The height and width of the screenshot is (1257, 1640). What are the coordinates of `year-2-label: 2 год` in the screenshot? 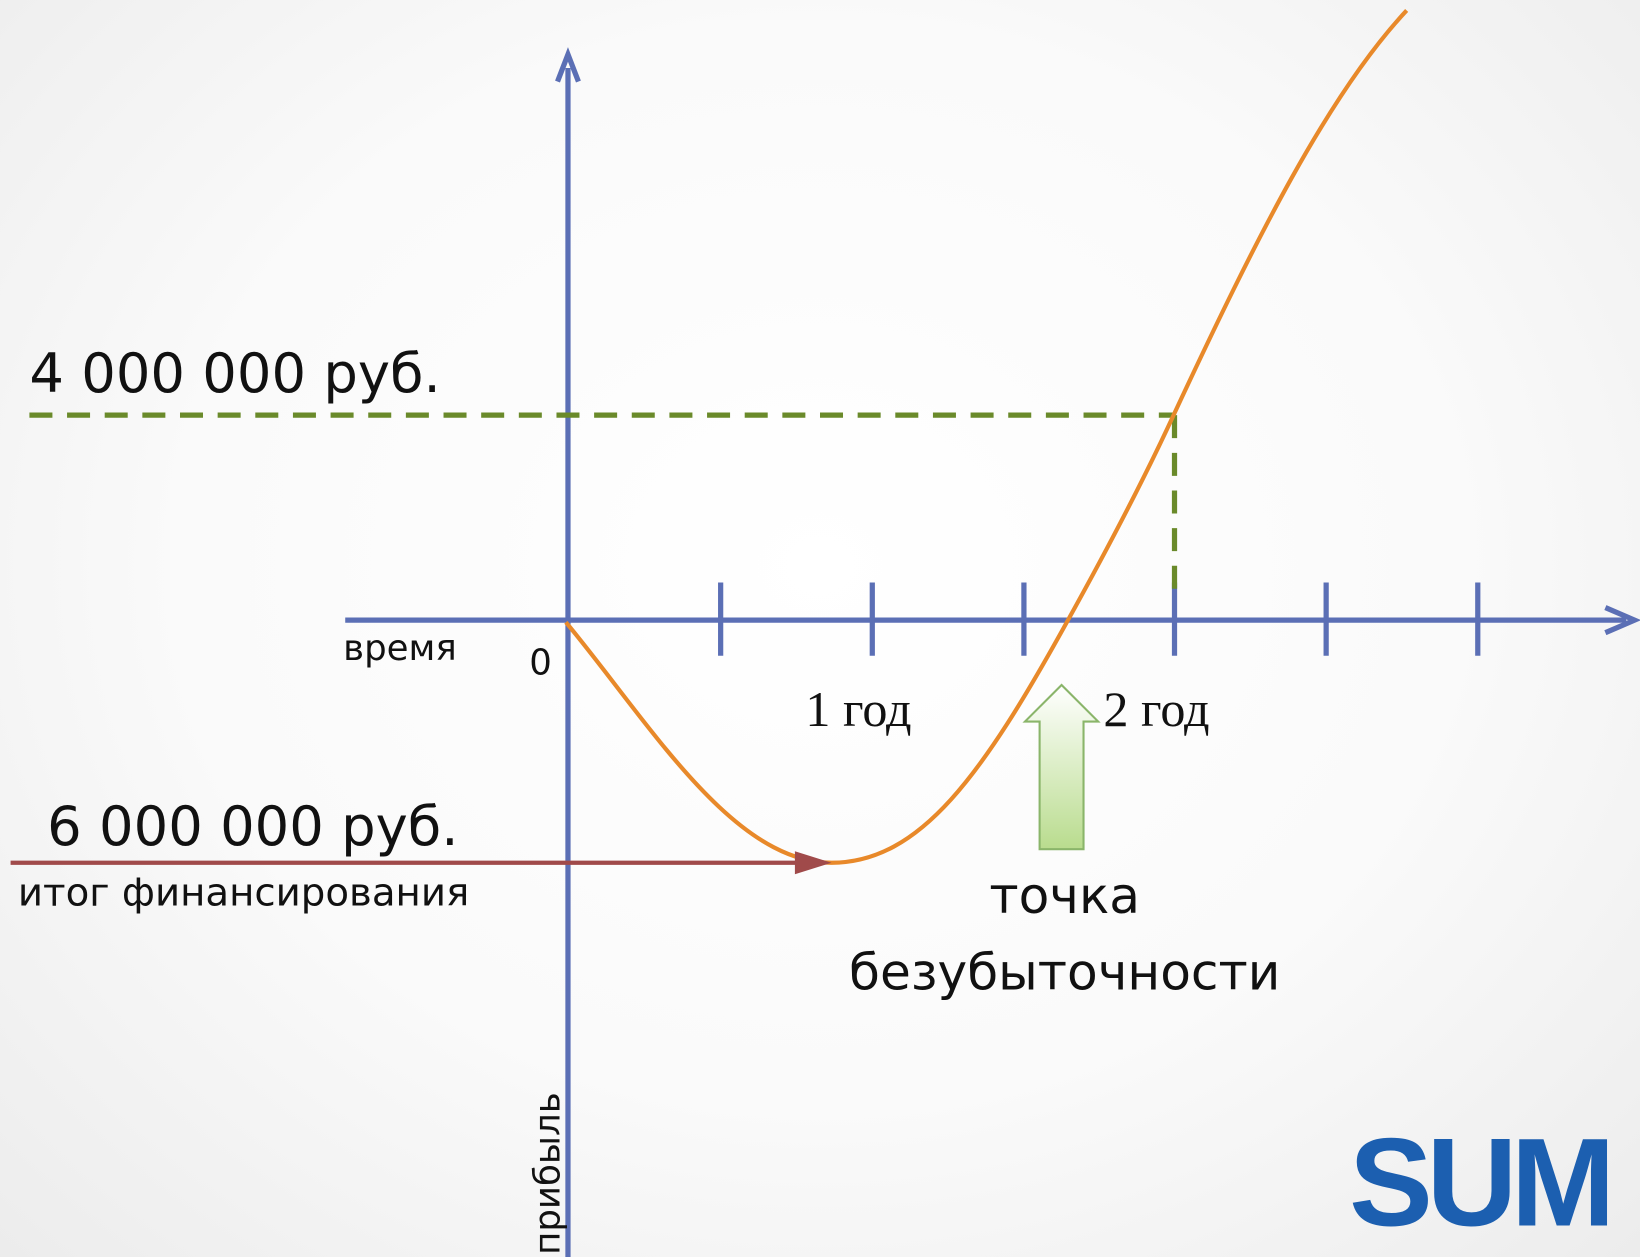 It's located at (1156, 709).